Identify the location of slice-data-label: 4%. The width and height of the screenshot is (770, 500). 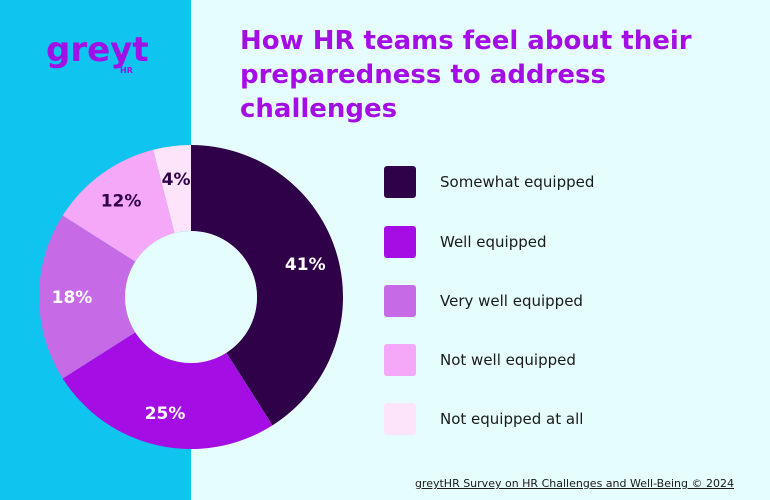
(176, 180).